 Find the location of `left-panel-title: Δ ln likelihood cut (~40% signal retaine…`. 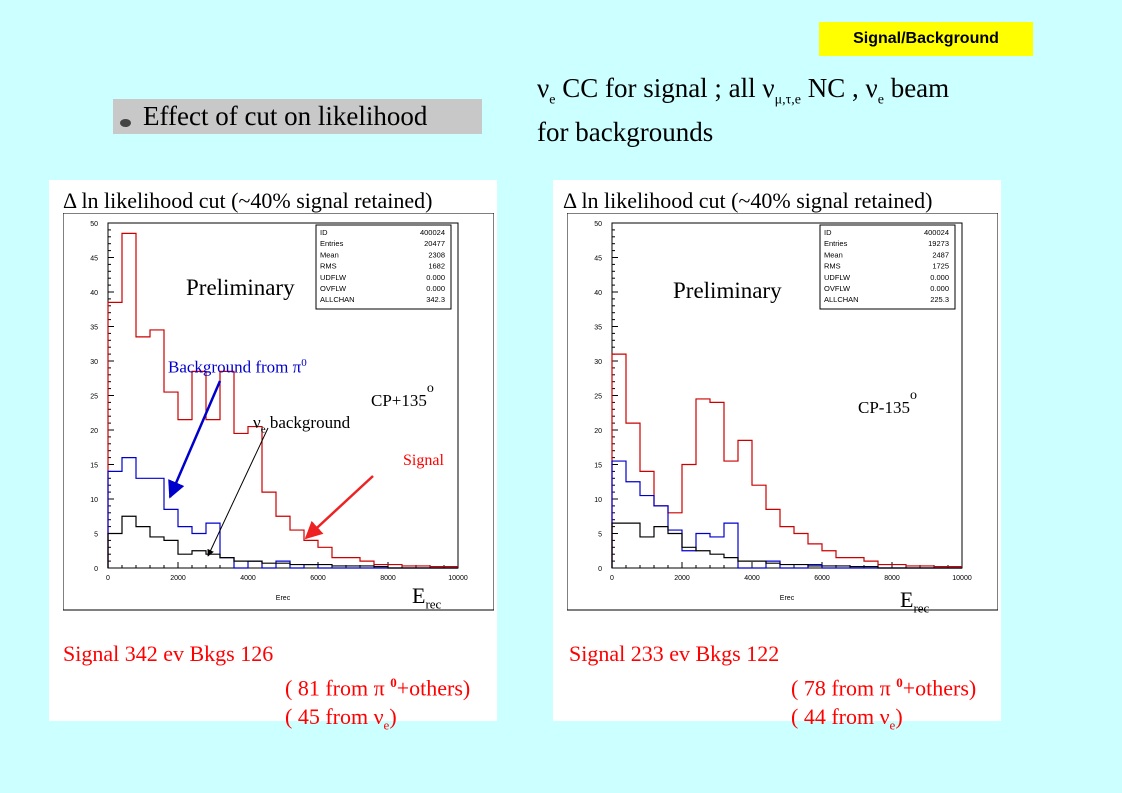

left-panel-title: Δ ln likelihood cut (~40% signal retaine… is located at coordinates (248, 200).